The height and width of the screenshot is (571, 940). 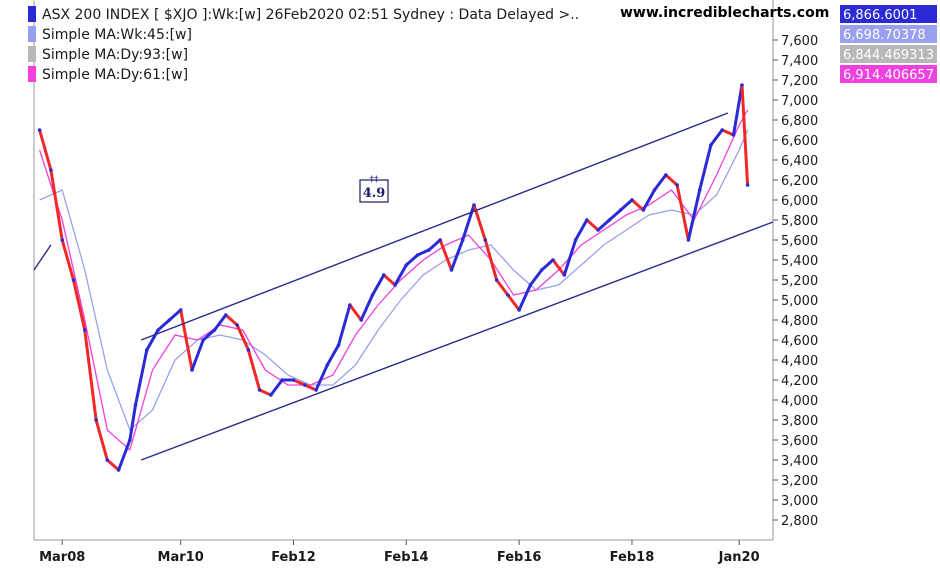 What do you see at coordinates (799, 461) in the screenshot?
I see `y-tick-label: 3,400` at bounding box center [799, 461].